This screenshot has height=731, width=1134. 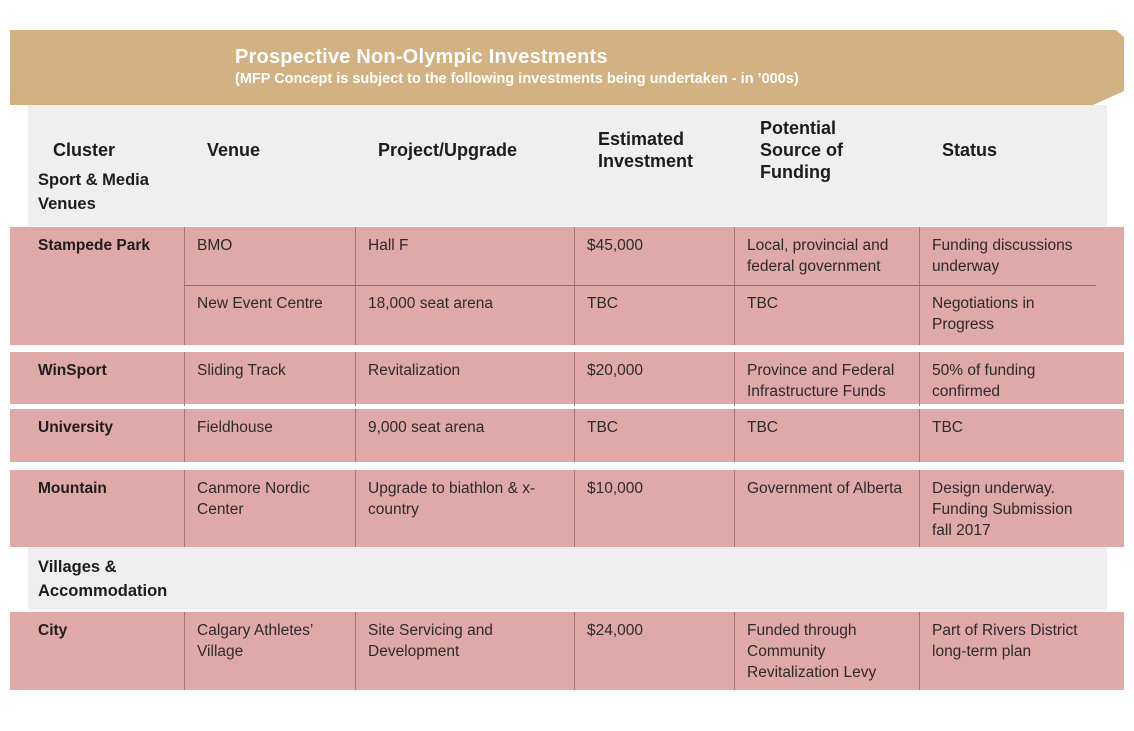 What do you see at coordinates (269, 315) in the screenshot?
I see `venue-cell: New Event Centre` at bounding box center [269, 315].